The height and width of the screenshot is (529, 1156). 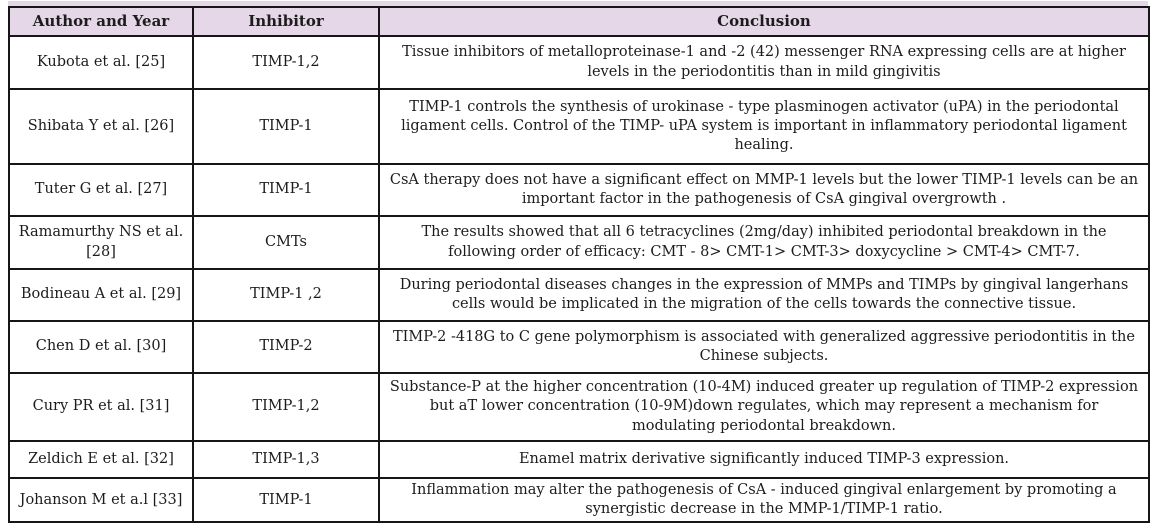 I want to click on column-header-author-and-year: Author and Year, so click(x=101, y=21).